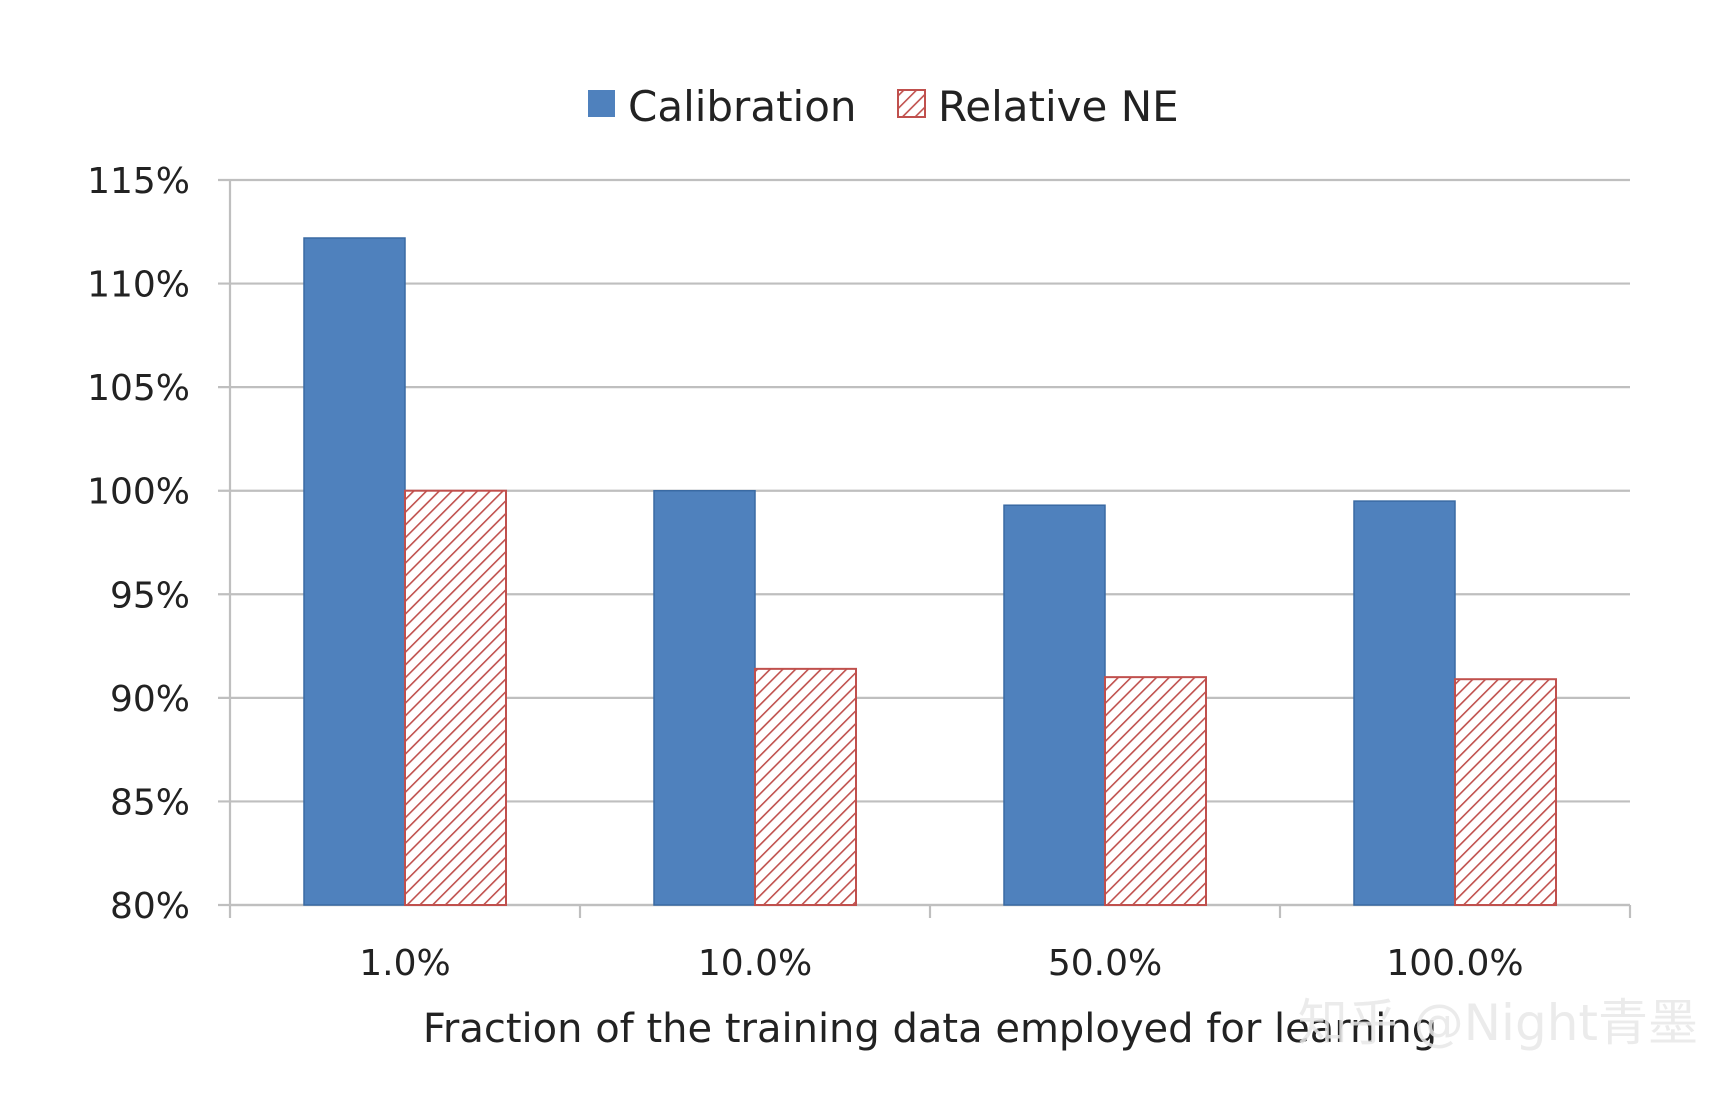 The image size is (1729, 1095). Describe the element at coordinates (138, 285) in the screenshot. I see `y-tick-label: 110%` at that location.